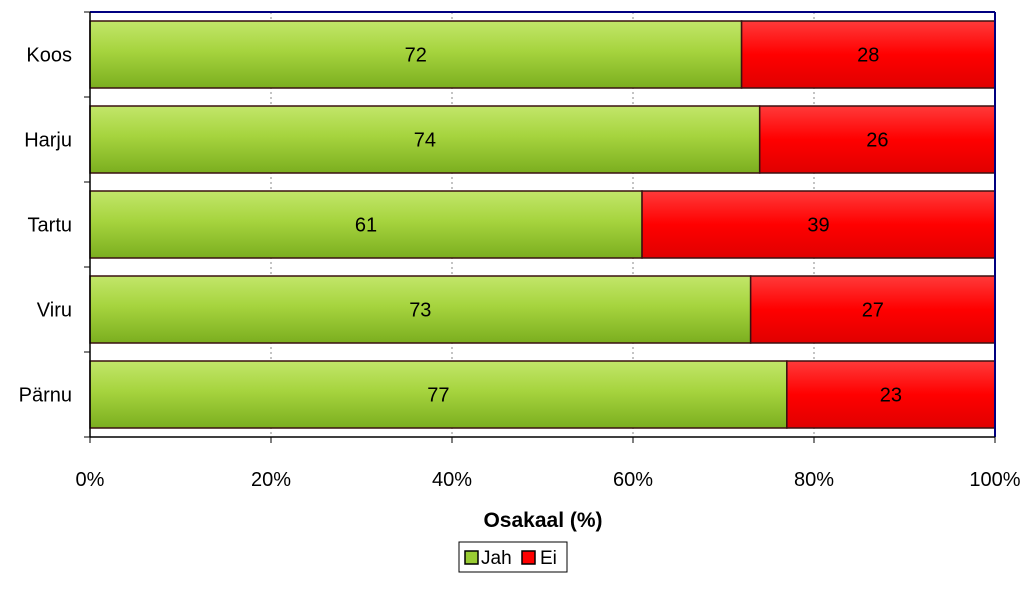 The width and height of the screenshot is (1028, 589). What do you see at coordinates (528, 557) in the screenshot?
I see `legend-swatch-ei` at bounding box center [528, 557].